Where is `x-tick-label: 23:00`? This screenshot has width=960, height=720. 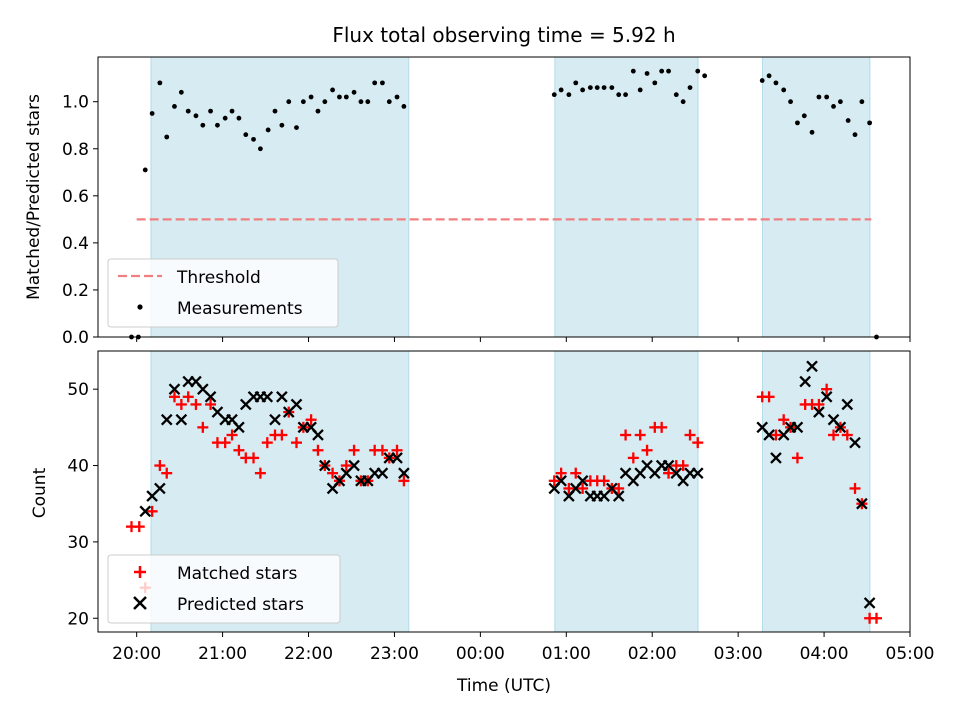 x-tick-label: 23:00 is located at coordinates (394, 654).